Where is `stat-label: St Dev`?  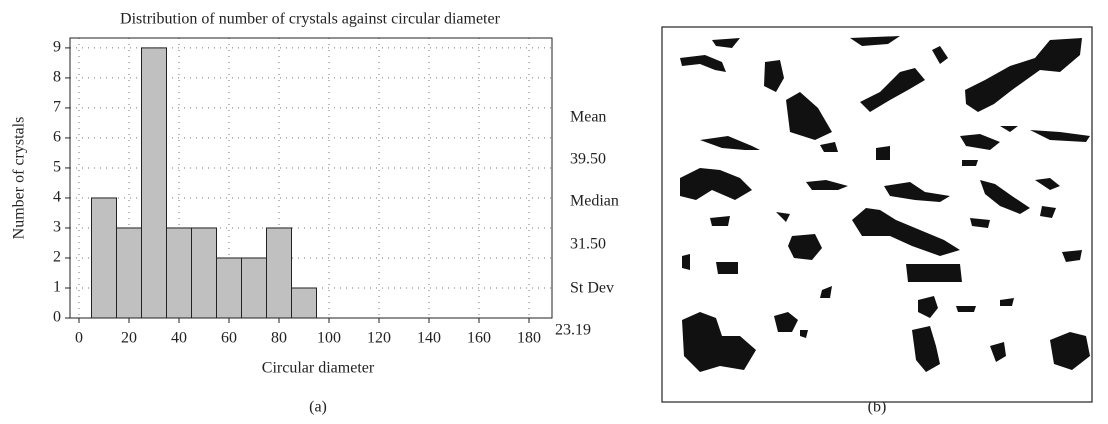 stat-label: St Dev is located at coordinates (592, 288).